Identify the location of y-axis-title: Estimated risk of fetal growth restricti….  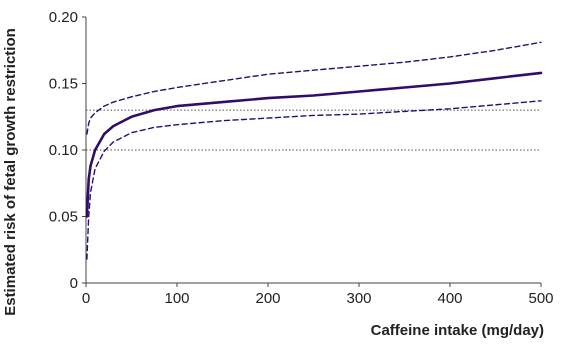
(10, 172).